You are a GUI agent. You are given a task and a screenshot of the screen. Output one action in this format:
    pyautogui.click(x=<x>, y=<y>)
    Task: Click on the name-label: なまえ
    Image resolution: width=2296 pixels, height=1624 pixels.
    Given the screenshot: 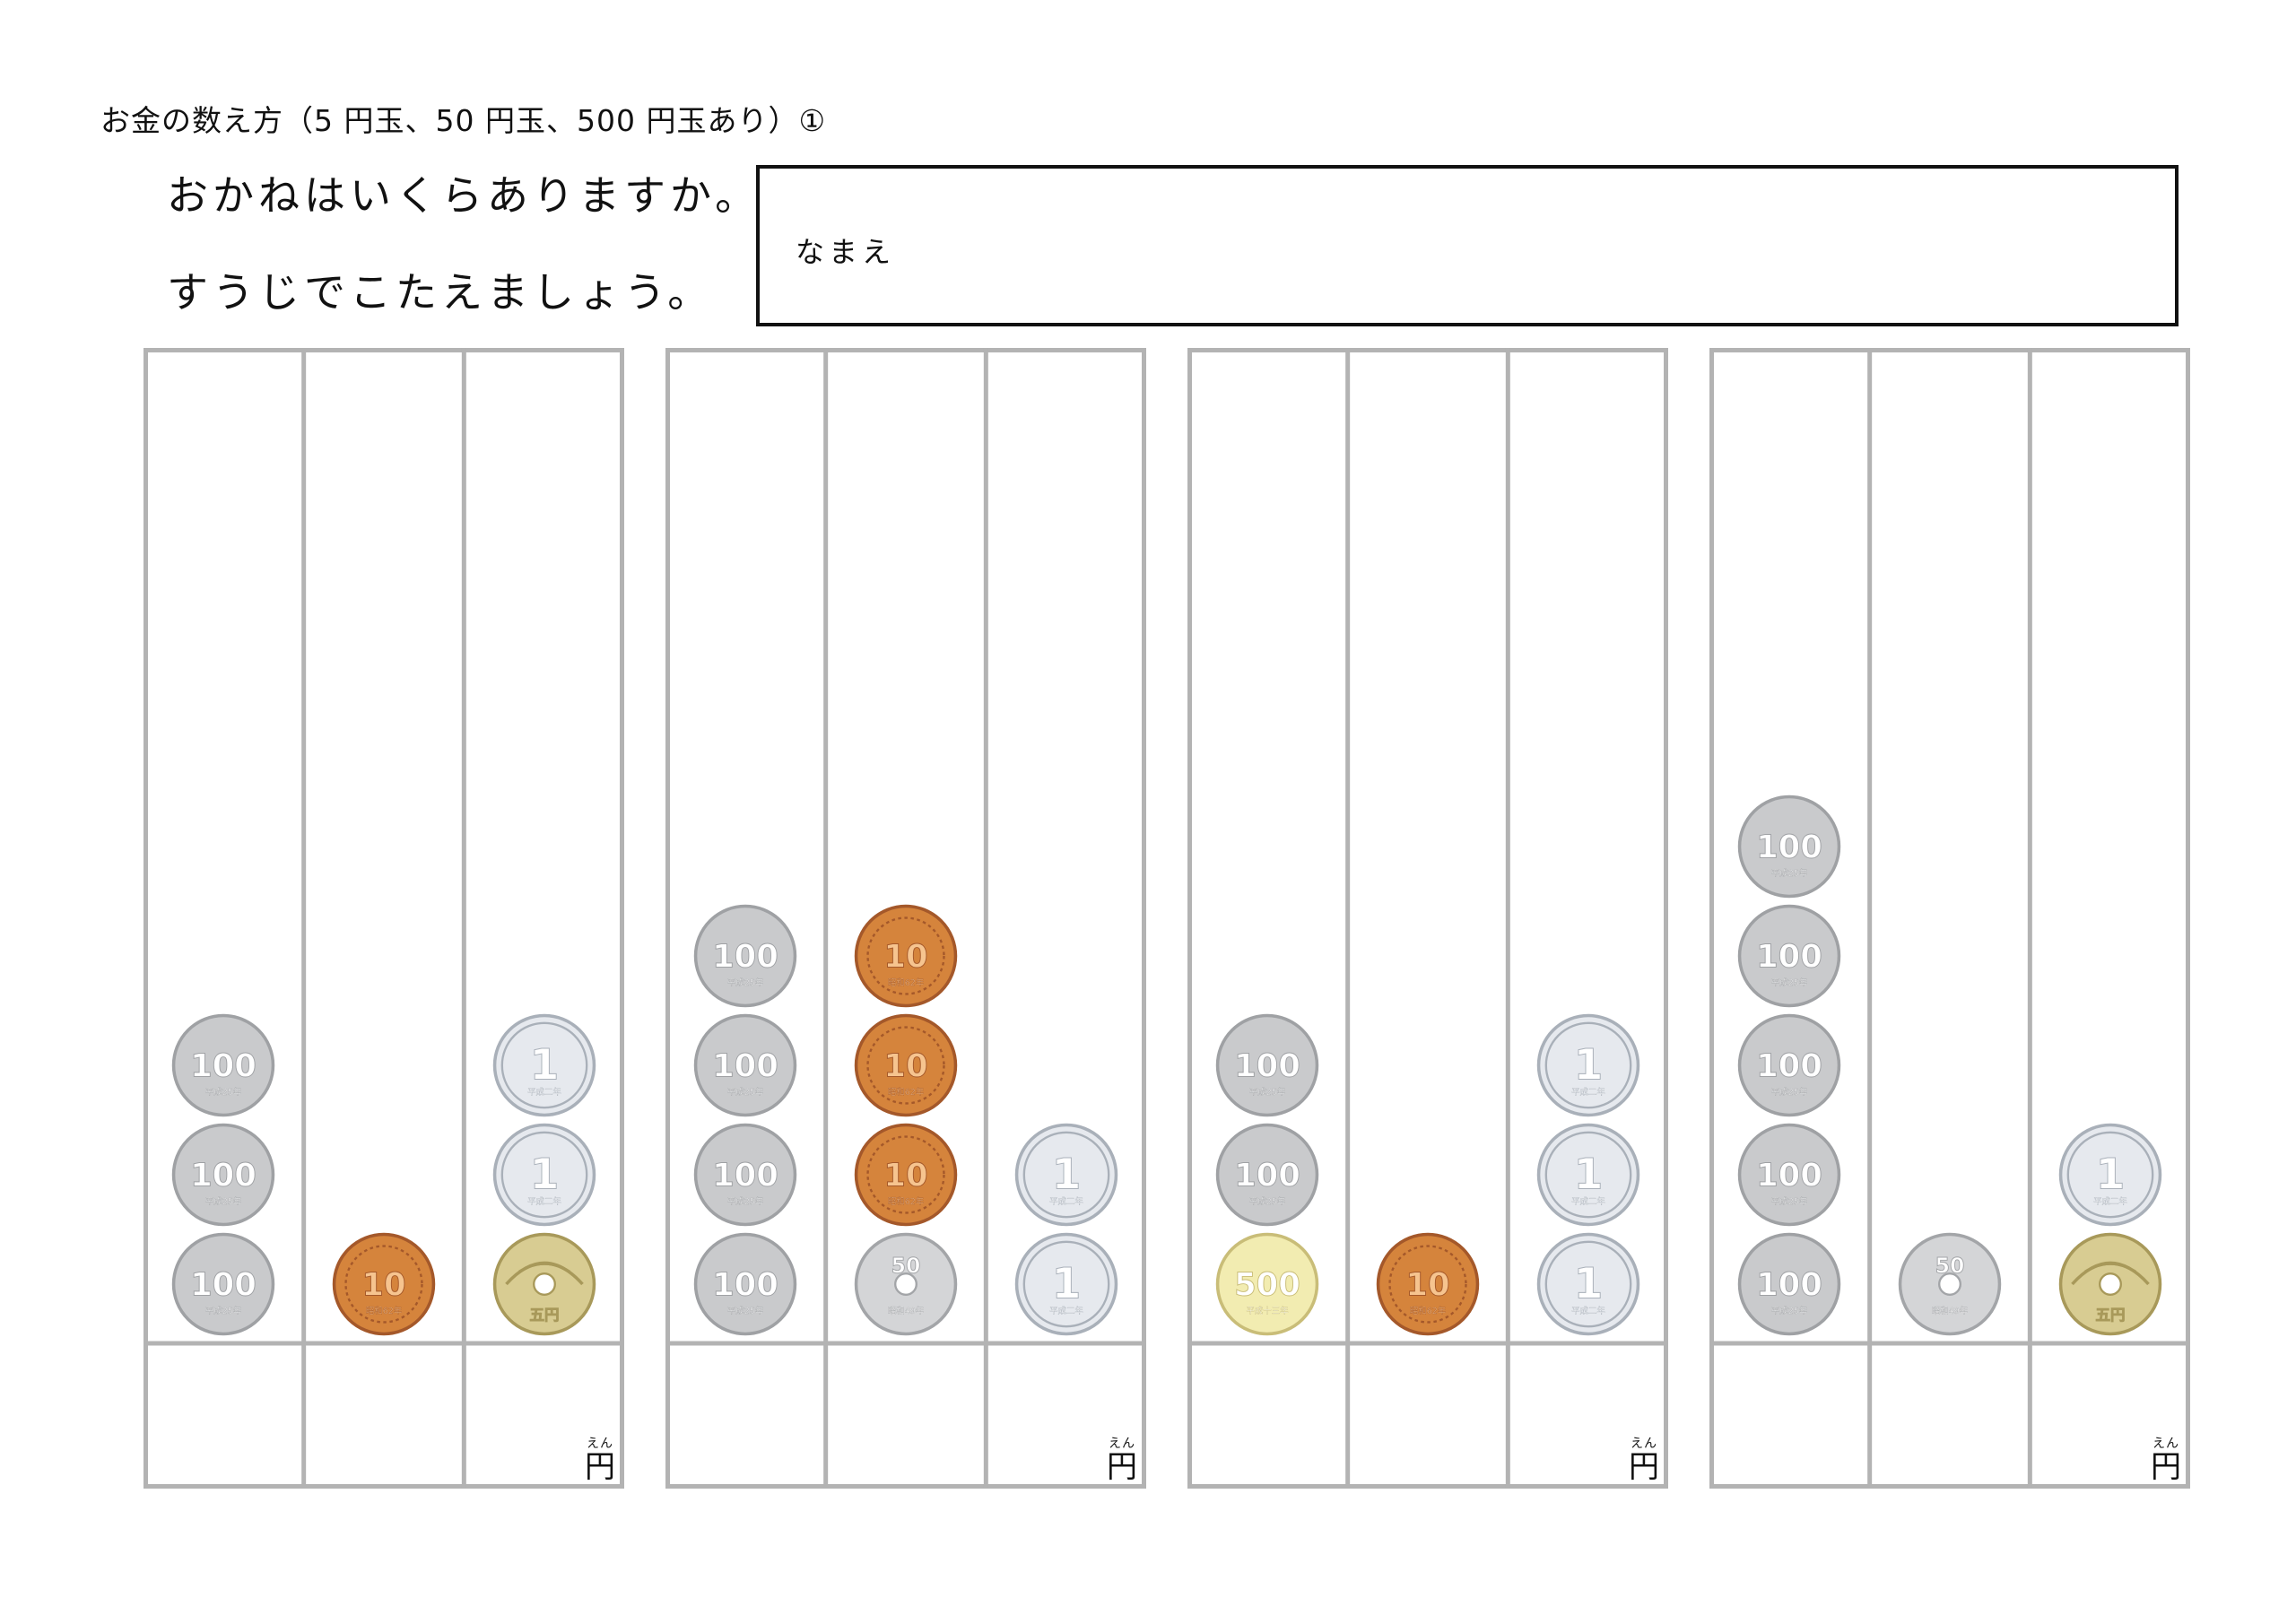 What is the action you would take?
    pyautogui.click(x=846, y=252)
    